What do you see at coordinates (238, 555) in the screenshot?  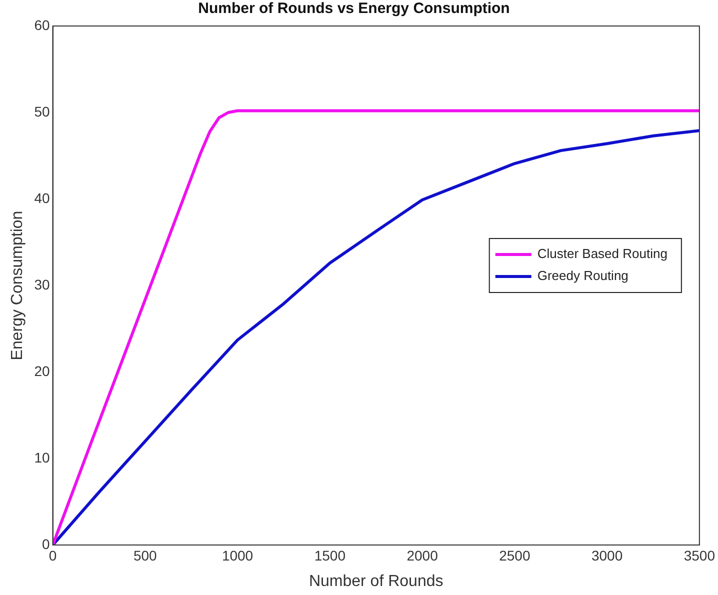 I see `x-tick-label: 1000` at bounding box center [238, 555].